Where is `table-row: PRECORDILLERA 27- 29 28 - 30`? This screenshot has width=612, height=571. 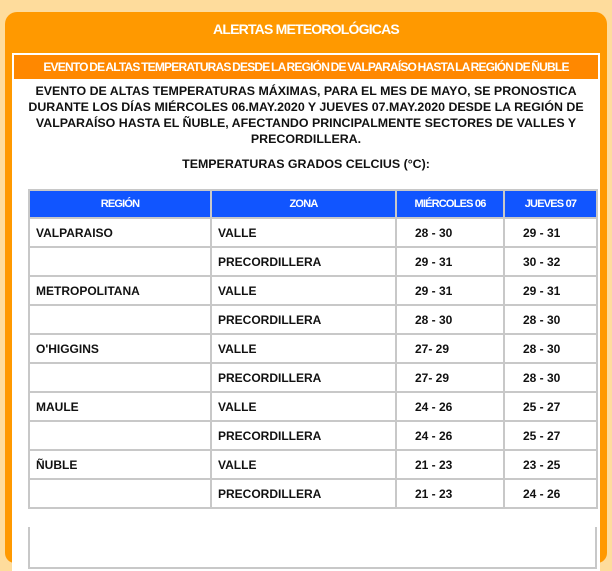
table-row: PRECORDILLERA 27- 29 28 - 30 is located at coordinates (313, 377).